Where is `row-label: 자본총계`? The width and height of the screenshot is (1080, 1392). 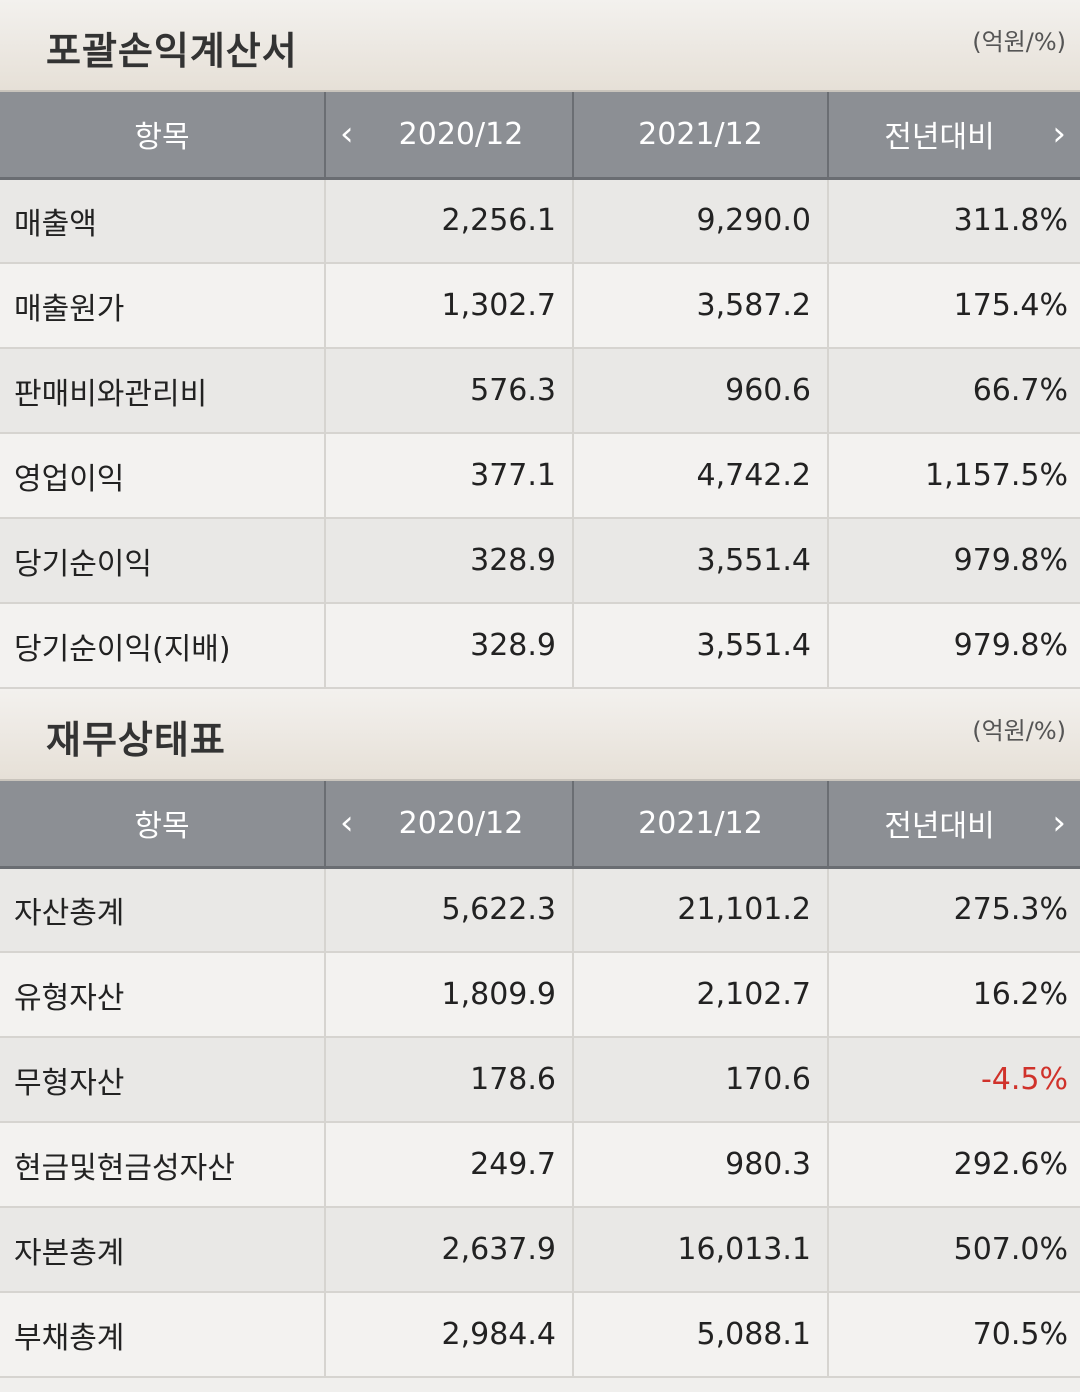 row-label: 자본총계 is located at coordinates (163, 1250).